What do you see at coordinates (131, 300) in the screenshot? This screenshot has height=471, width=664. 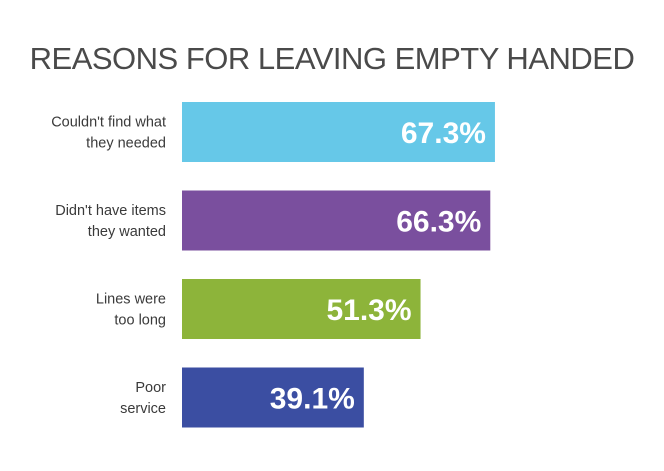 I see `category-label-line: Lines were` at bounding box center [131, 300].